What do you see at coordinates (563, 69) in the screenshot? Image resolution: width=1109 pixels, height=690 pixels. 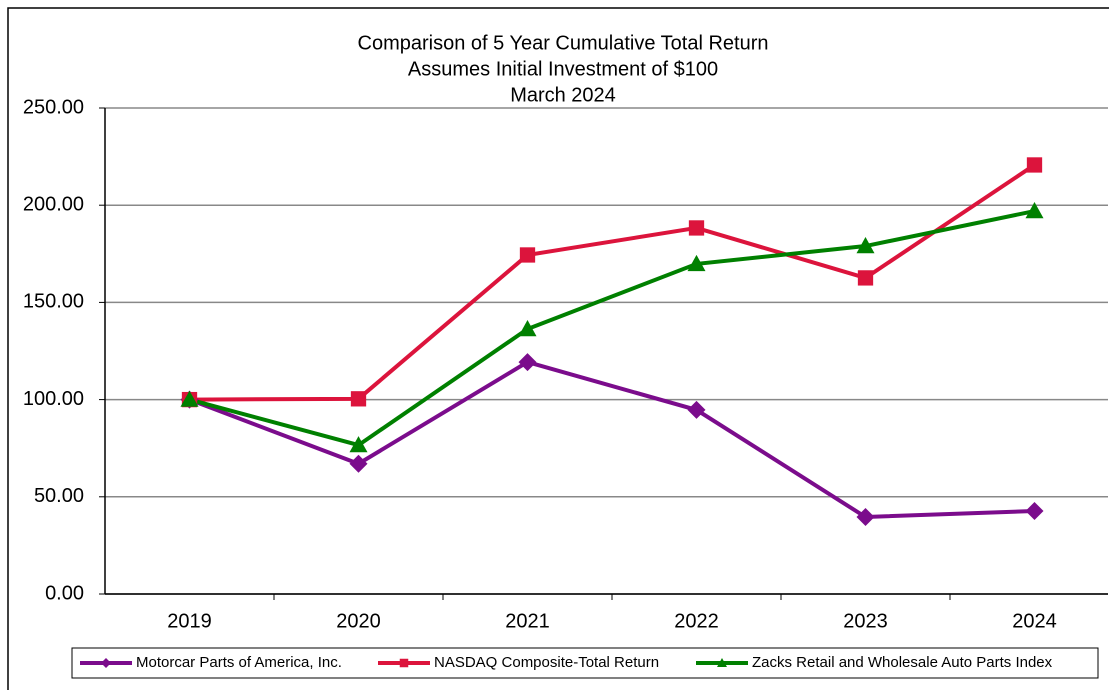 I see `chart-subtitle: Assumes Initial Investment of $100` at bounding box center [563, 69].